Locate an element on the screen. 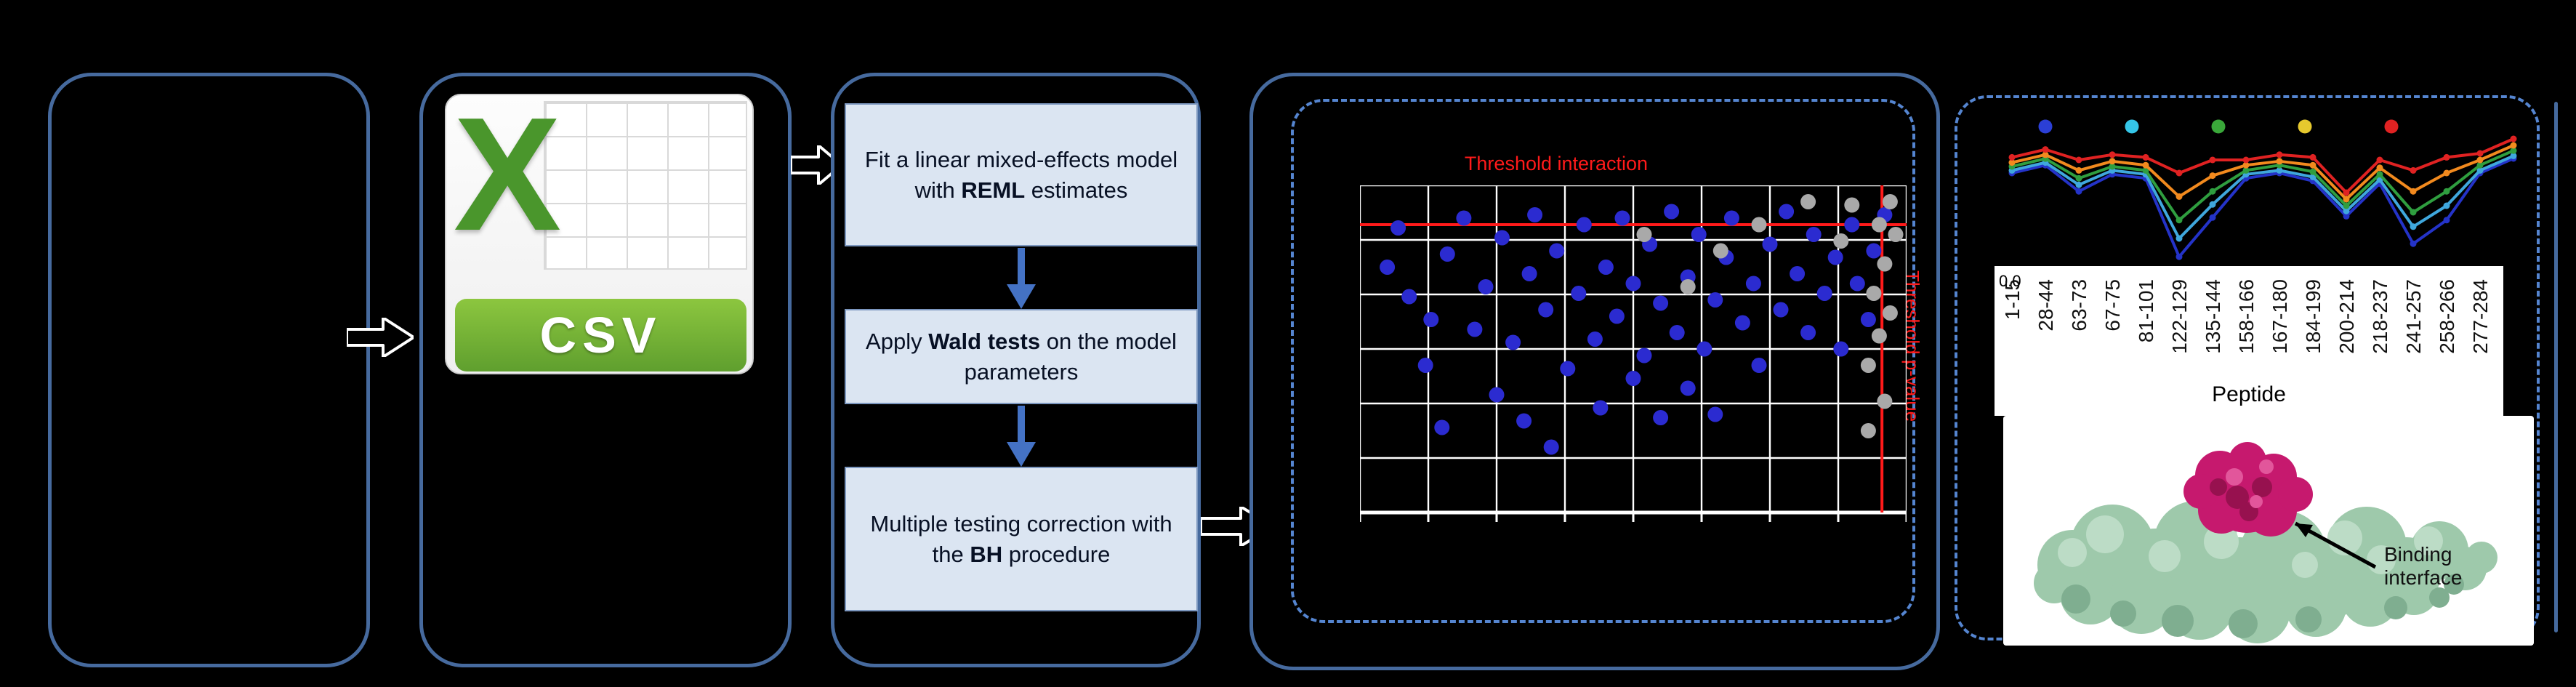  binding-interface-magenta is located at coordinates (2248, 489).